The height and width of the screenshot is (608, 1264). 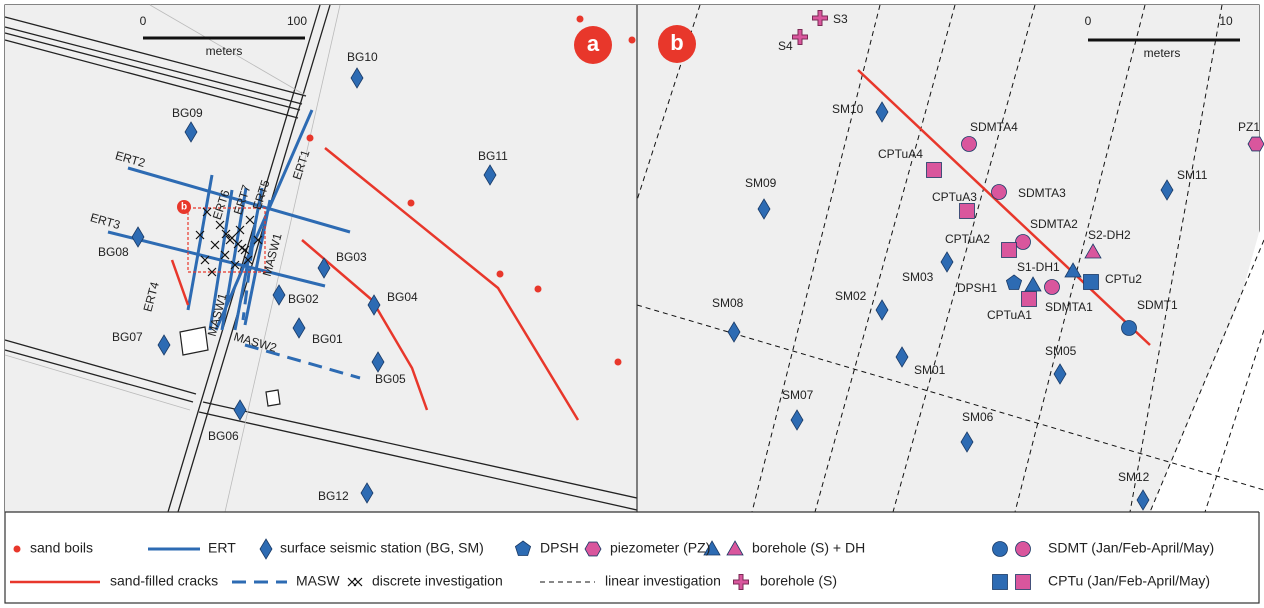 What do you see at coordinates (61, 548) in the screenshot?
I see `legend-label: sand boils` at bounding box center [61, 548].